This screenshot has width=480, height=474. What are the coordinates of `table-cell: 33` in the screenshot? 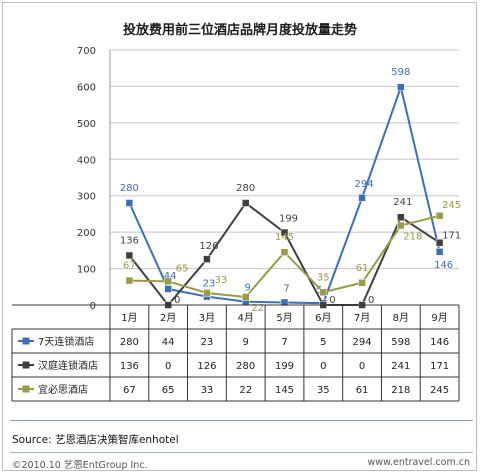 It's located at (207, 390).